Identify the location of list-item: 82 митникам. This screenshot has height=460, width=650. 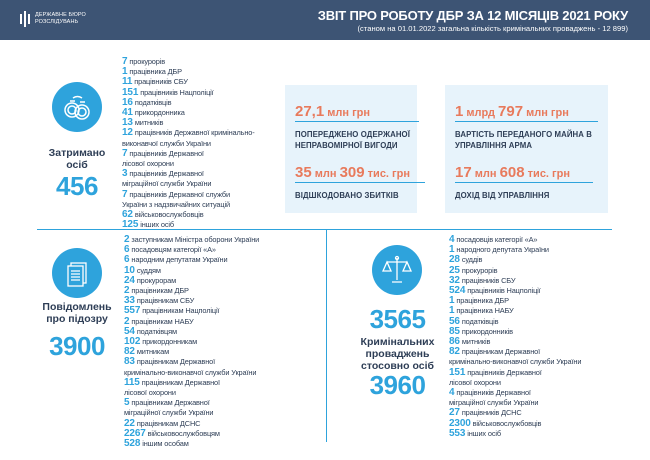
(191, 352).